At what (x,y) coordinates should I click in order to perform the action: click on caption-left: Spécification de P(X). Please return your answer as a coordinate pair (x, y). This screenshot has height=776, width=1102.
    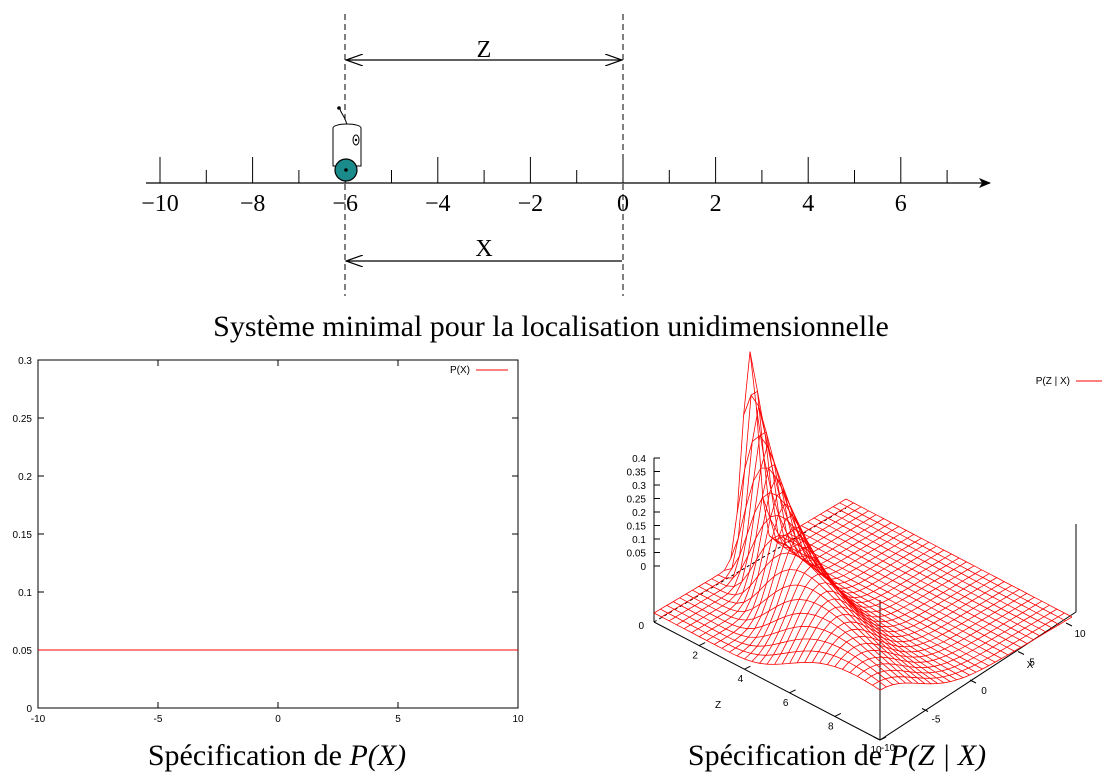
    Looking at the image, I should click on (277, 755).